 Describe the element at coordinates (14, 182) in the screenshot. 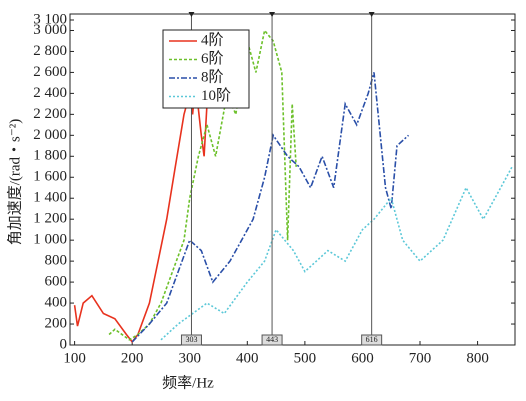

I see `y-axis-label: 角加速度/(rad・s⁻²)` at that location.